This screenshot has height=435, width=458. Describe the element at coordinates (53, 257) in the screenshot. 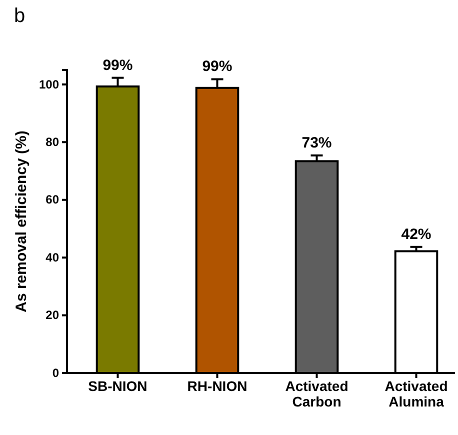

I see `y-tick-label: 40` at that location.